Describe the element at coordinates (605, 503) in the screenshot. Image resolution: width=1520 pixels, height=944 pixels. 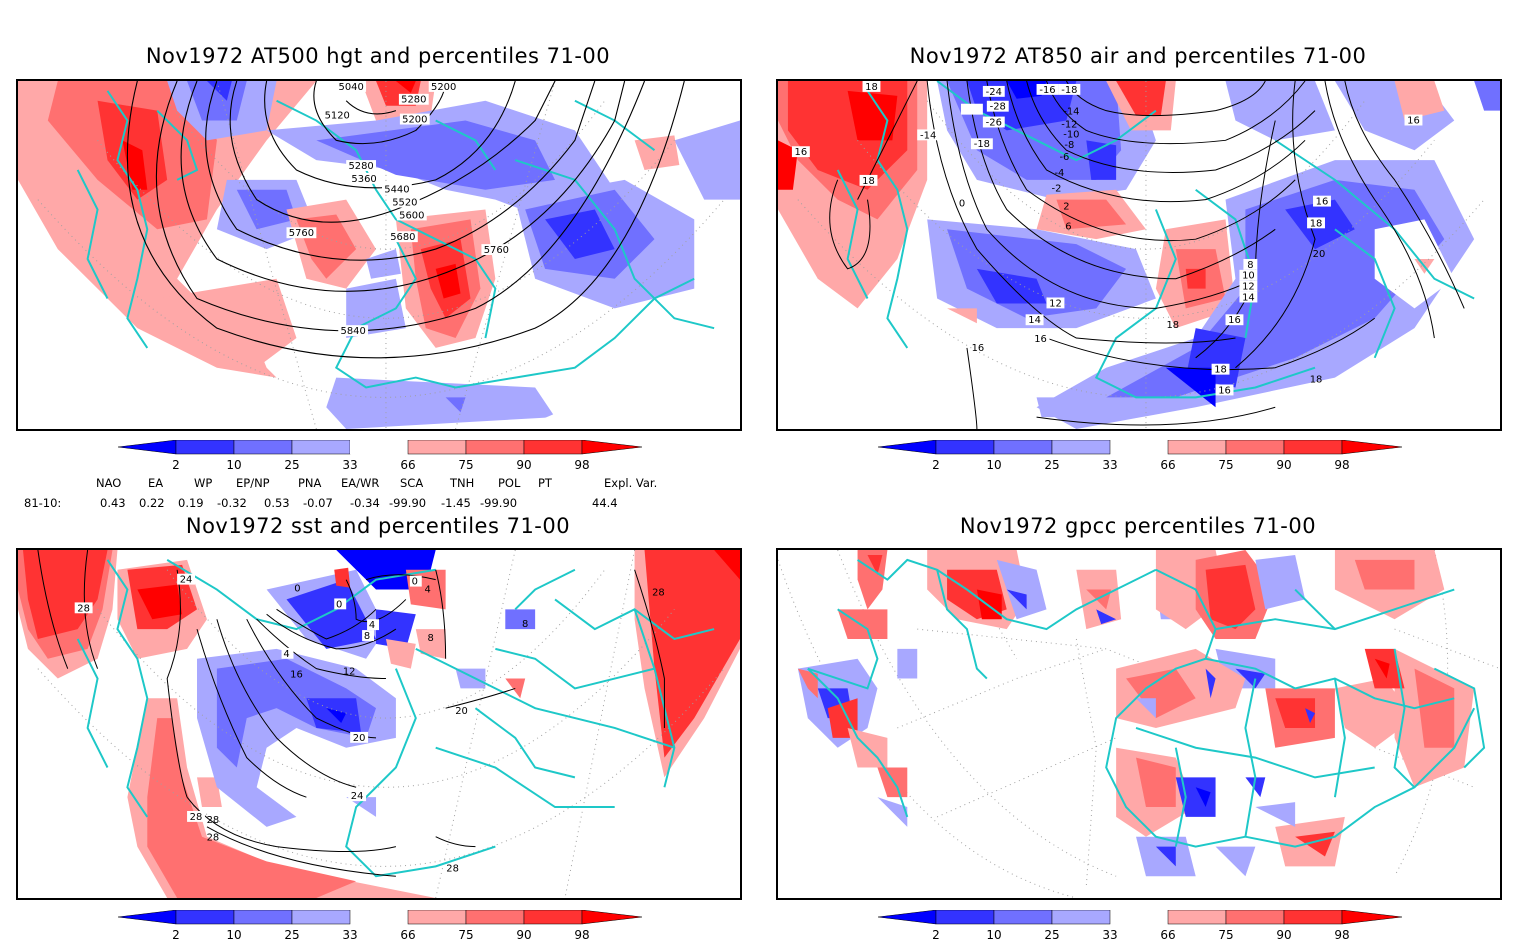
I see `index-value: 44.4` at that location.